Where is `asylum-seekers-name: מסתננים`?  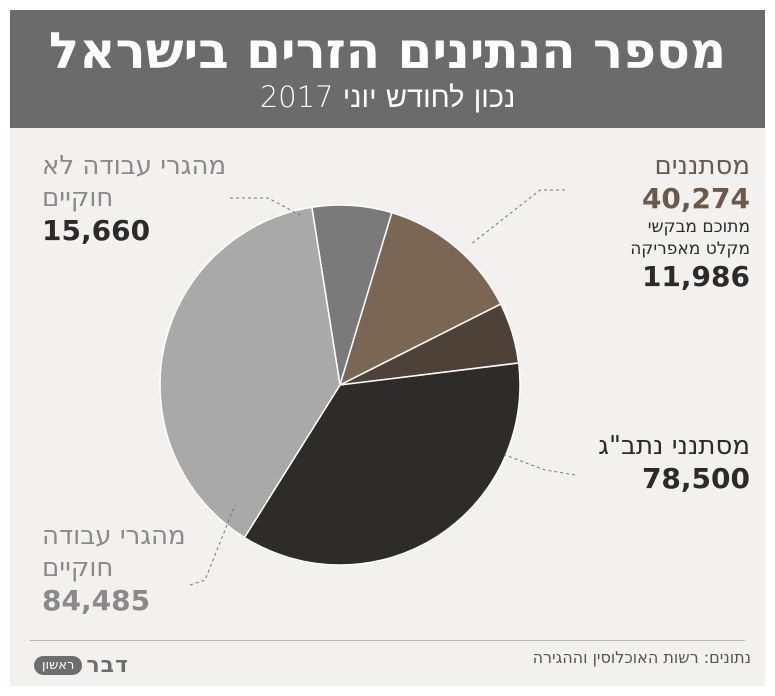
asylum-seekers-name: מסתננים is located at coordinates (702, 166).